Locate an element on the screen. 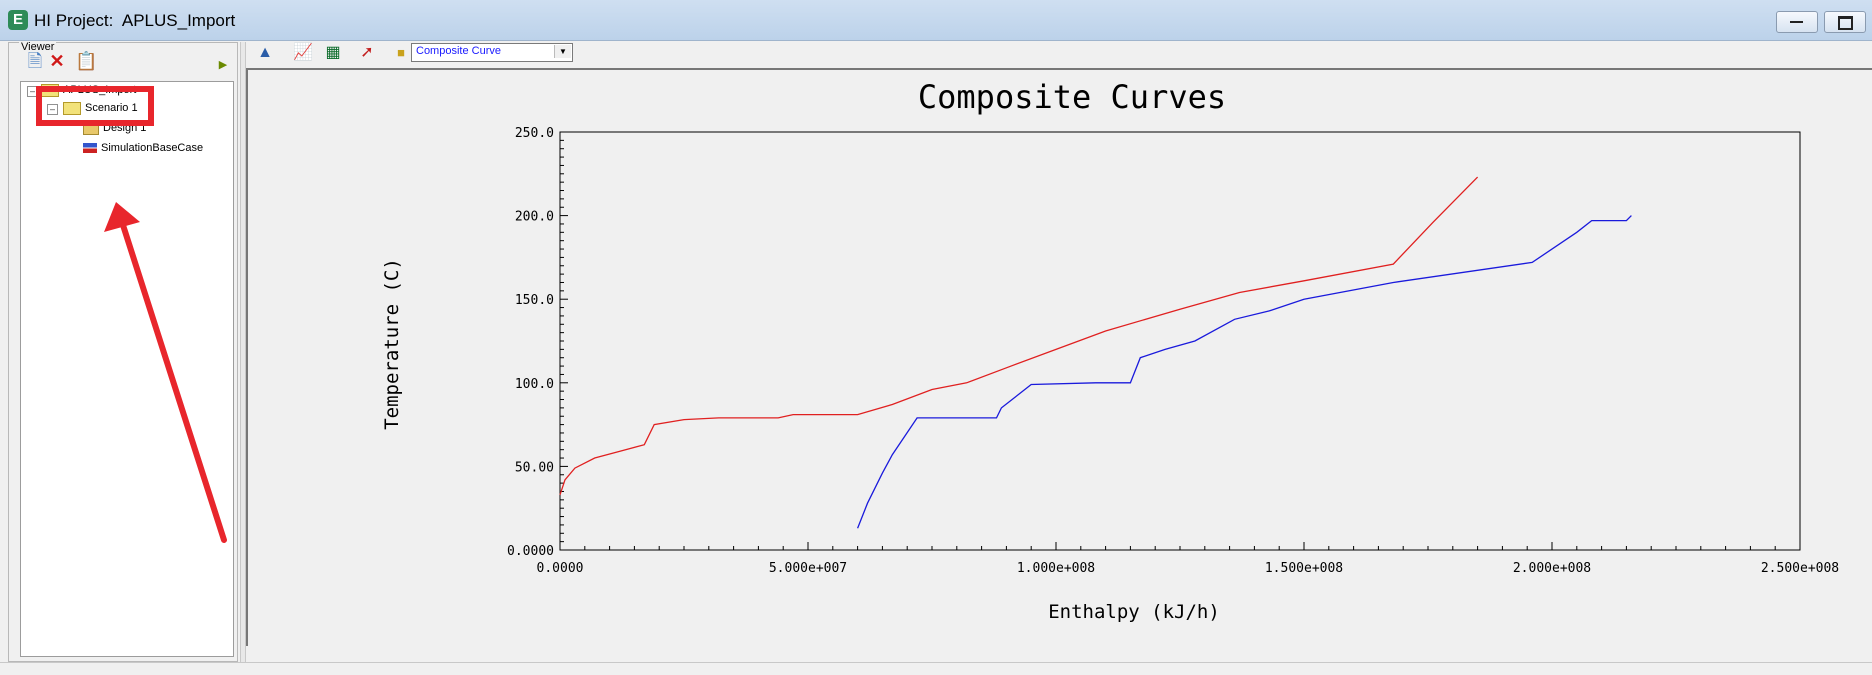  minimize-button is located at coordinates (1797, 22).